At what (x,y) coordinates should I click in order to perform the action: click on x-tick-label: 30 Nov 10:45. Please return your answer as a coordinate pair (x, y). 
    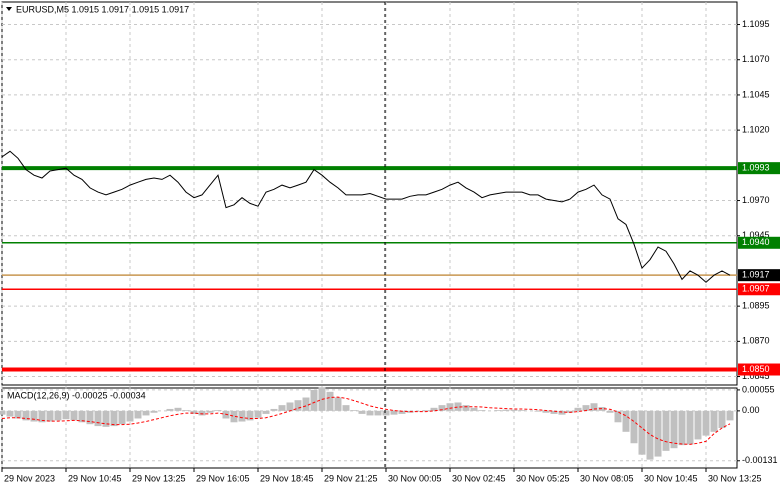
    Looking at the image, I should click on (671, 478).